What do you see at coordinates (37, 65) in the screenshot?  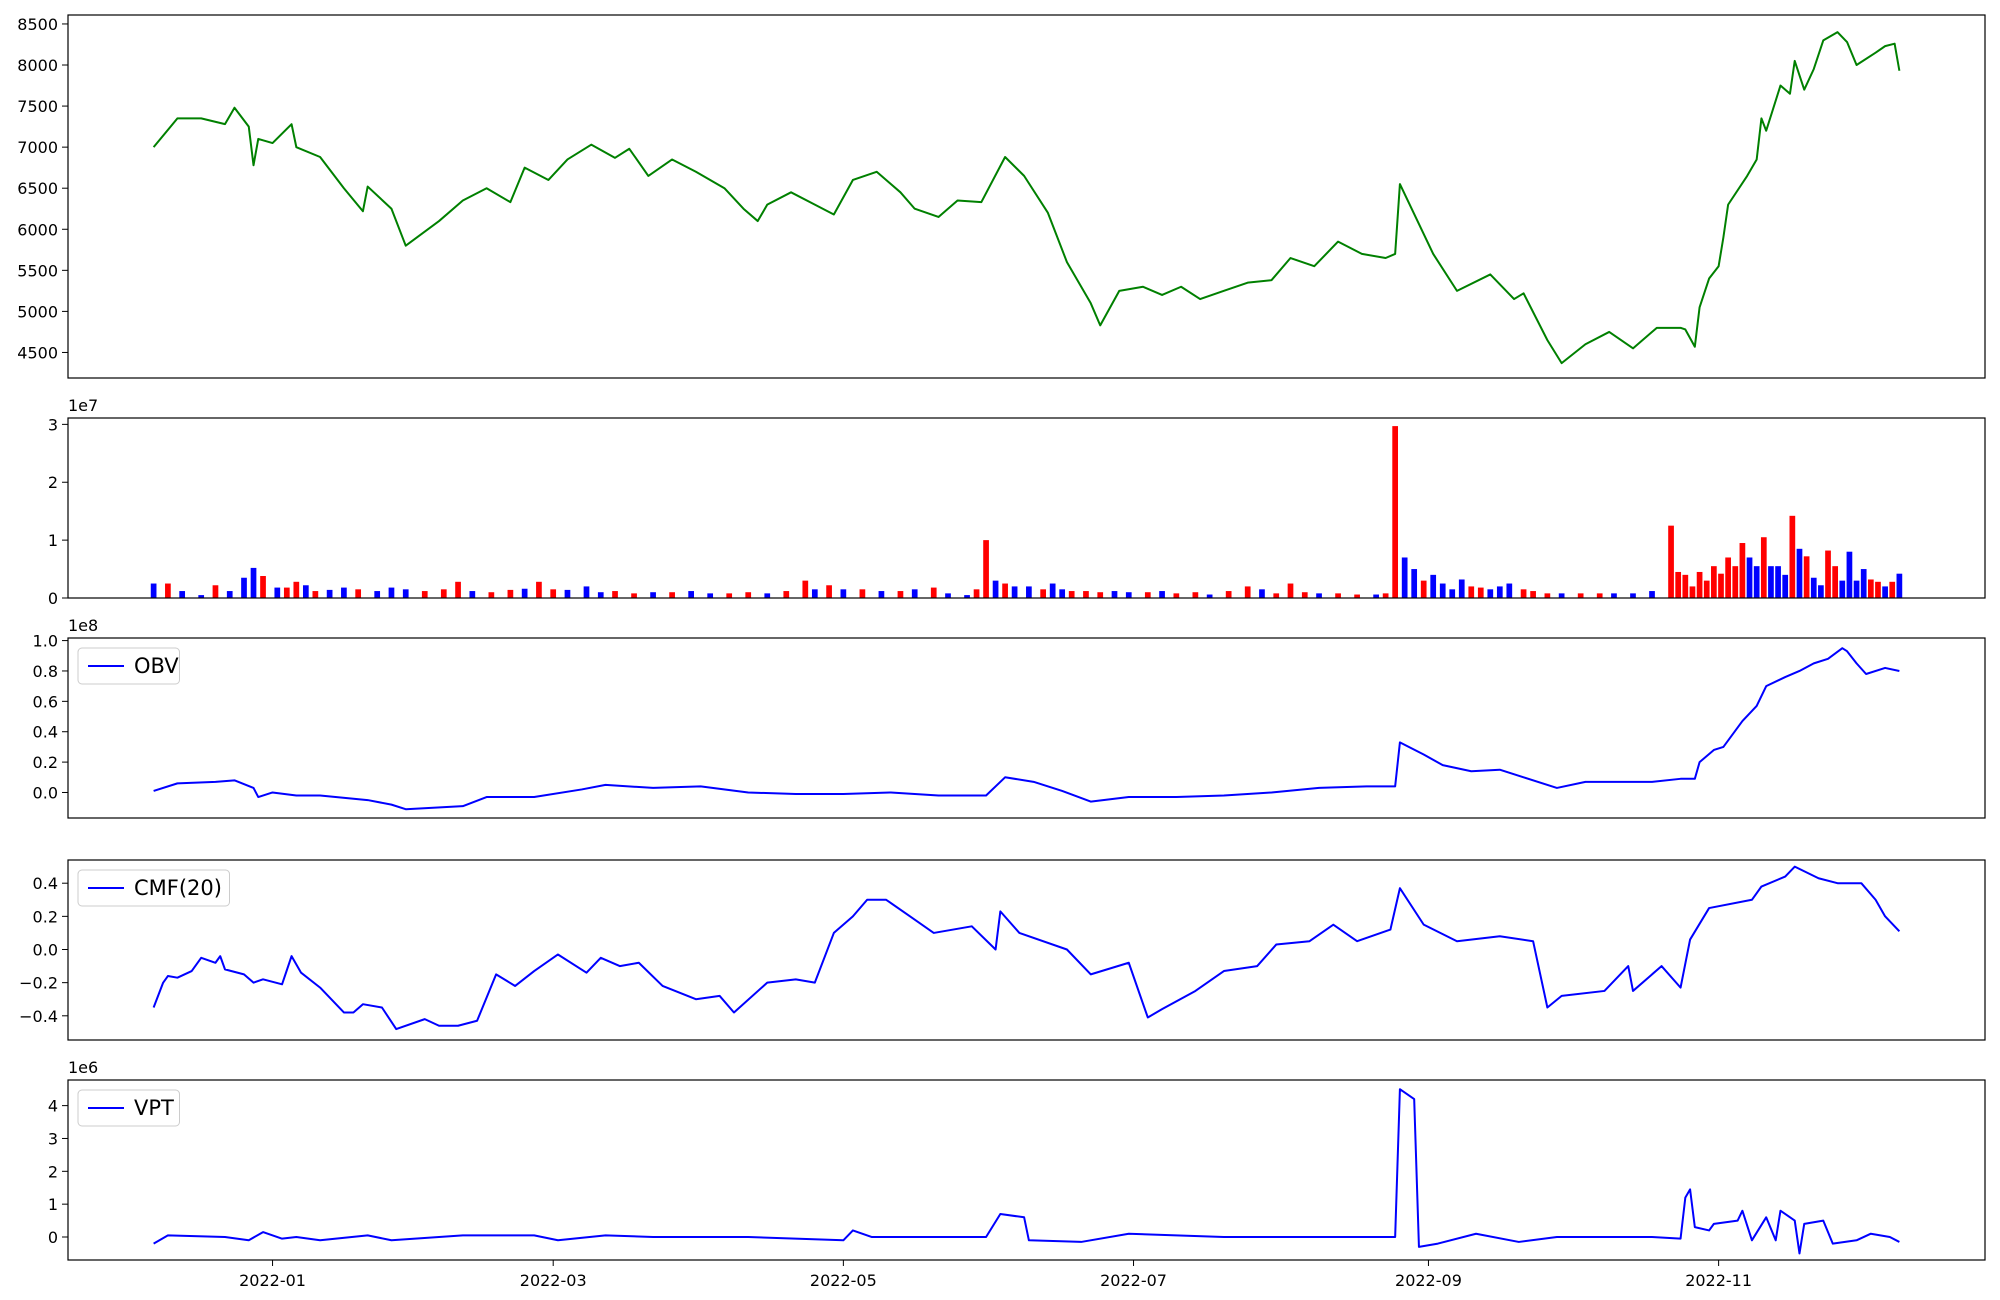 I see `y-tick-label: 8000` at bounding box center [37, 65].